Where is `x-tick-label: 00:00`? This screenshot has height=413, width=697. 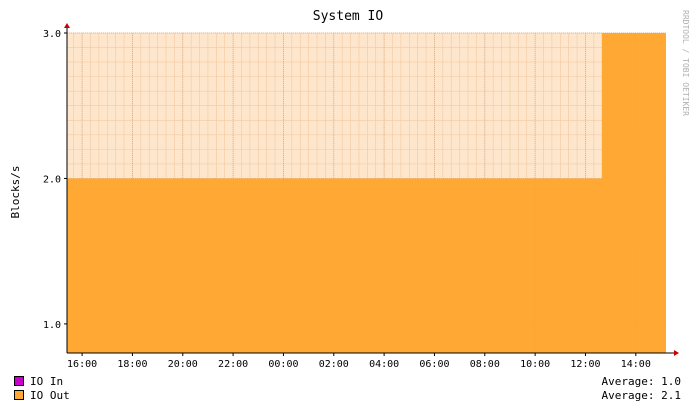 x-tick-label: 00:00 is located at coordinates (283, 364).